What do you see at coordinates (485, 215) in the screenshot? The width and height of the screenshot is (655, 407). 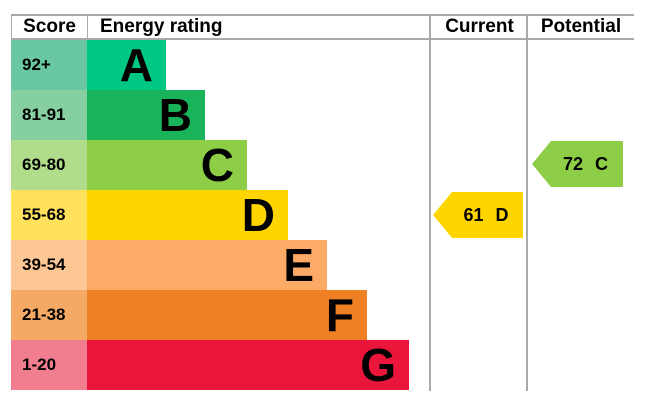 I see `current-rating-text: 61 D` at bounding box center [485, 215].